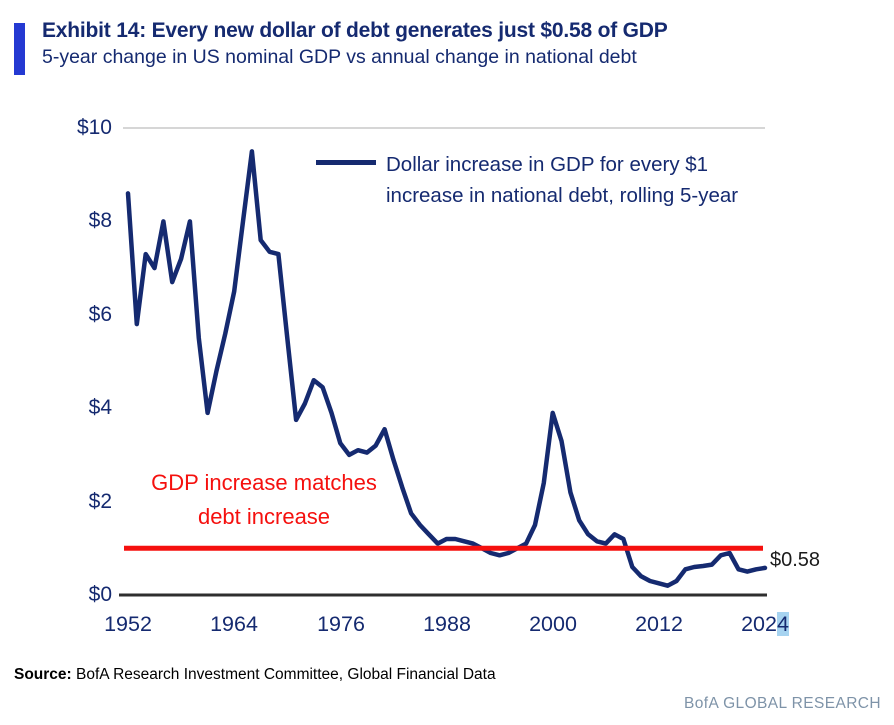  I want to click on reference-line-annotation: GDP increase matches debt increase, so click(264, 500).